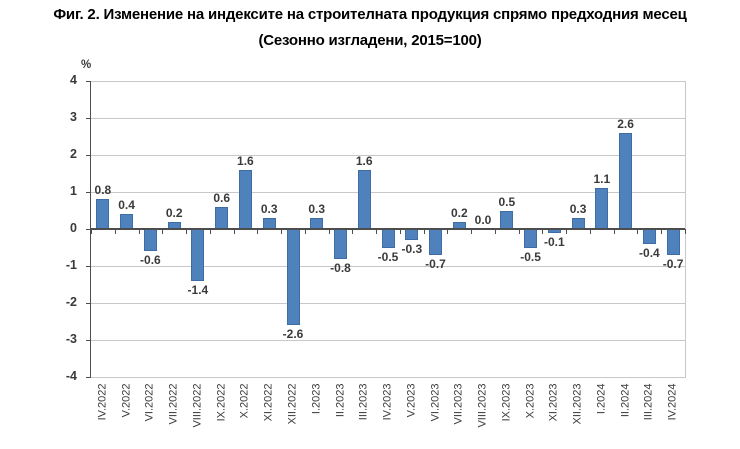  I want to click on bar-value-label: 0.5, so click(507, 201).